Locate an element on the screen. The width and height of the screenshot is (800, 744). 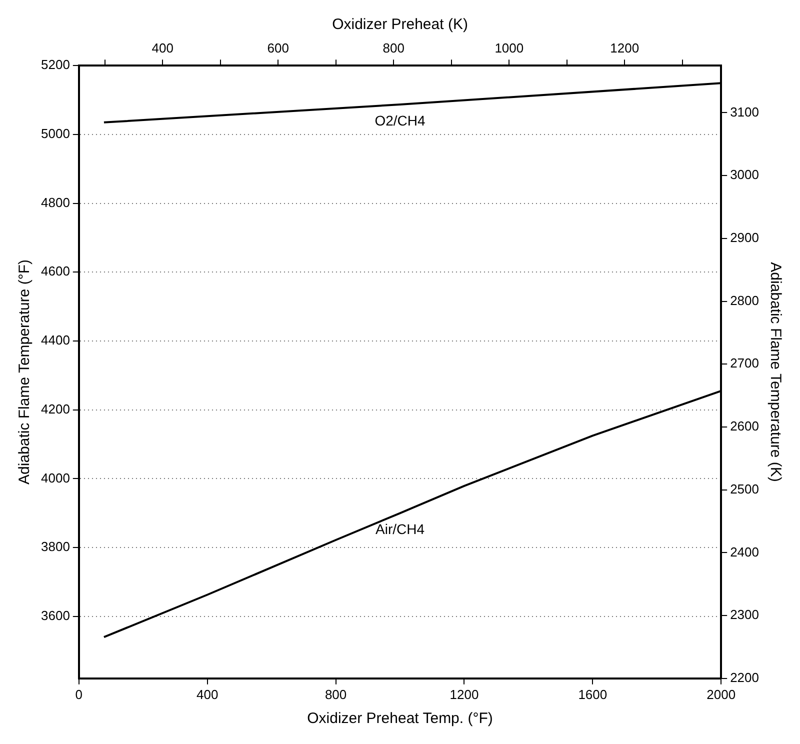
y-tick-label: 5000 is located at coordinates (55, 134).